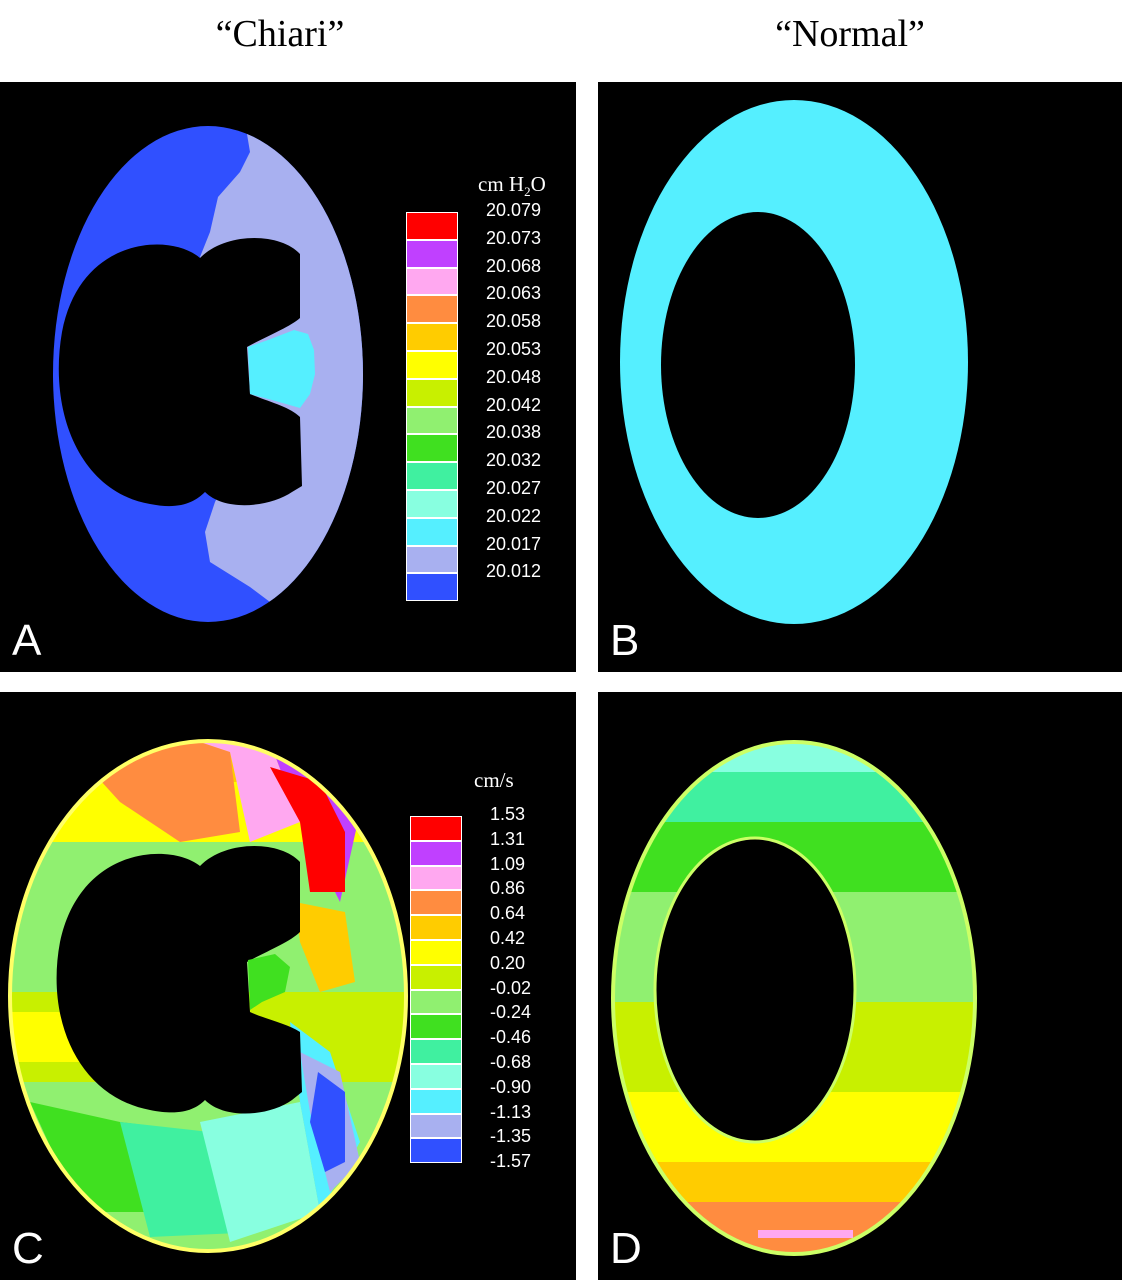 Image resolution: width=1122 pixels, height=1280 pixels. I want to click on colorbar-tick-label: -0.24, so click(511, 1012).